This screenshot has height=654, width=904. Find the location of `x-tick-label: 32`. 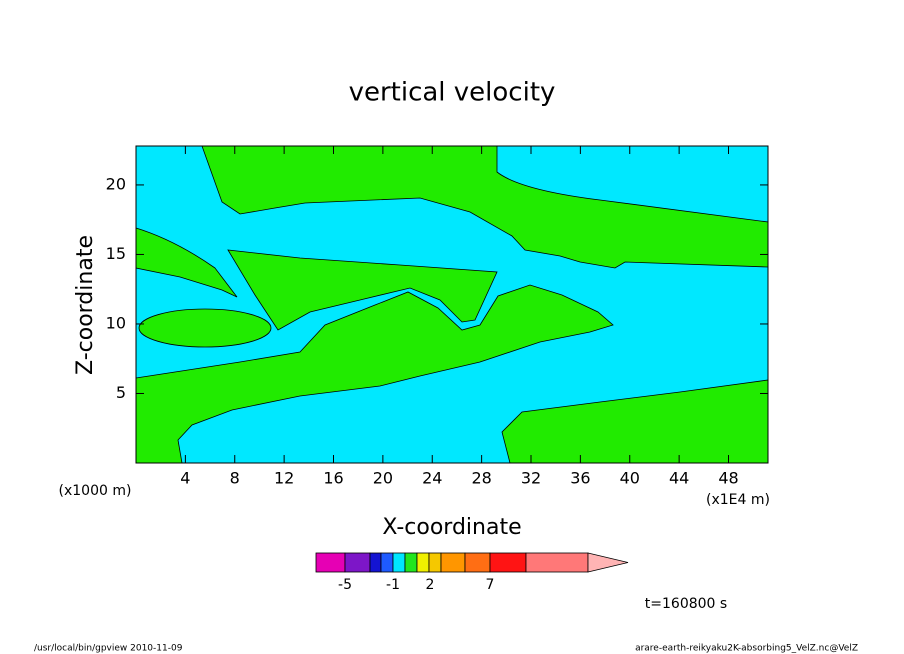

x-tick-label: 32 is located at coordinates (531, 478).